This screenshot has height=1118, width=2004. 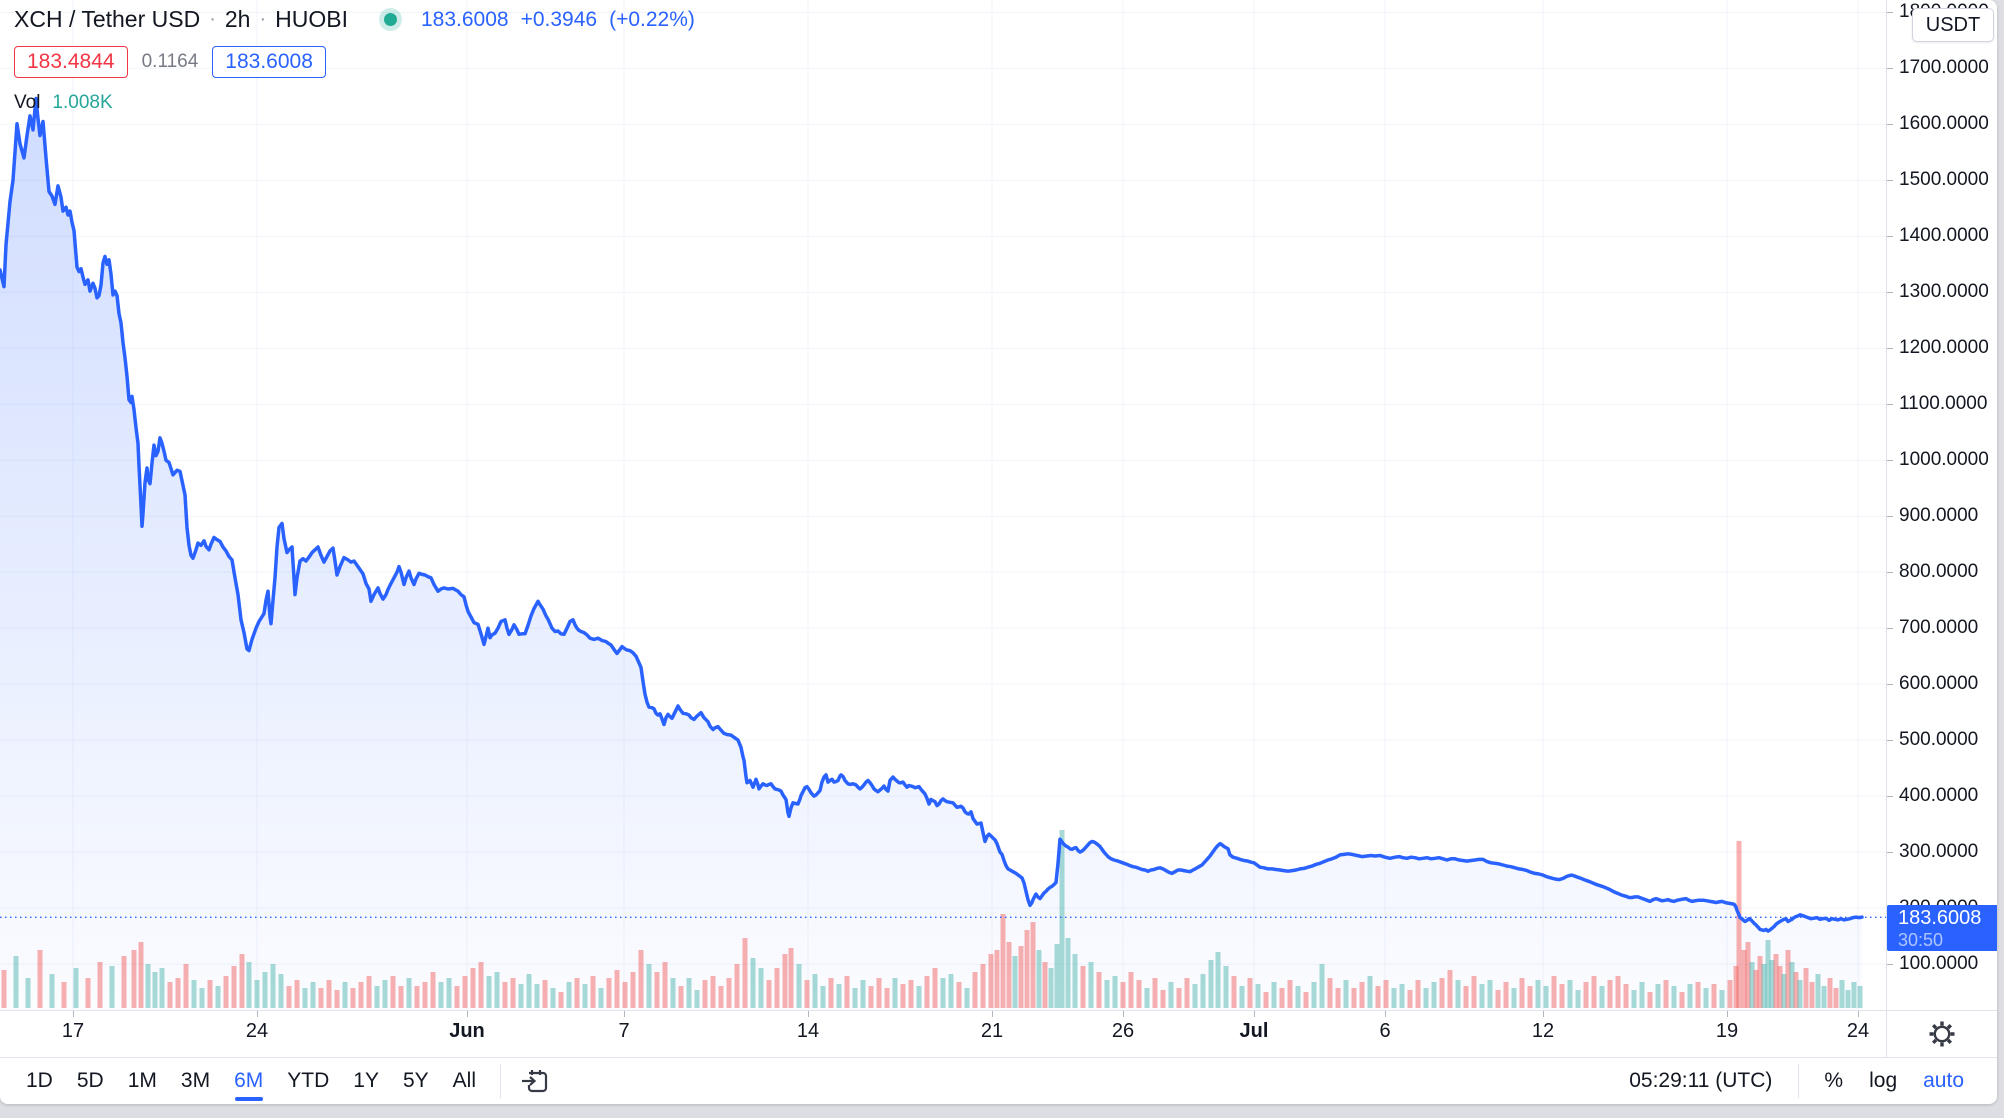 What do you see at coordinates (943, 1034) in the screenshot?
I see `time-axis: 17 24 Jun 7 14 21 26 Jul 6 12 19 24` at bounding box center [943, 1034].